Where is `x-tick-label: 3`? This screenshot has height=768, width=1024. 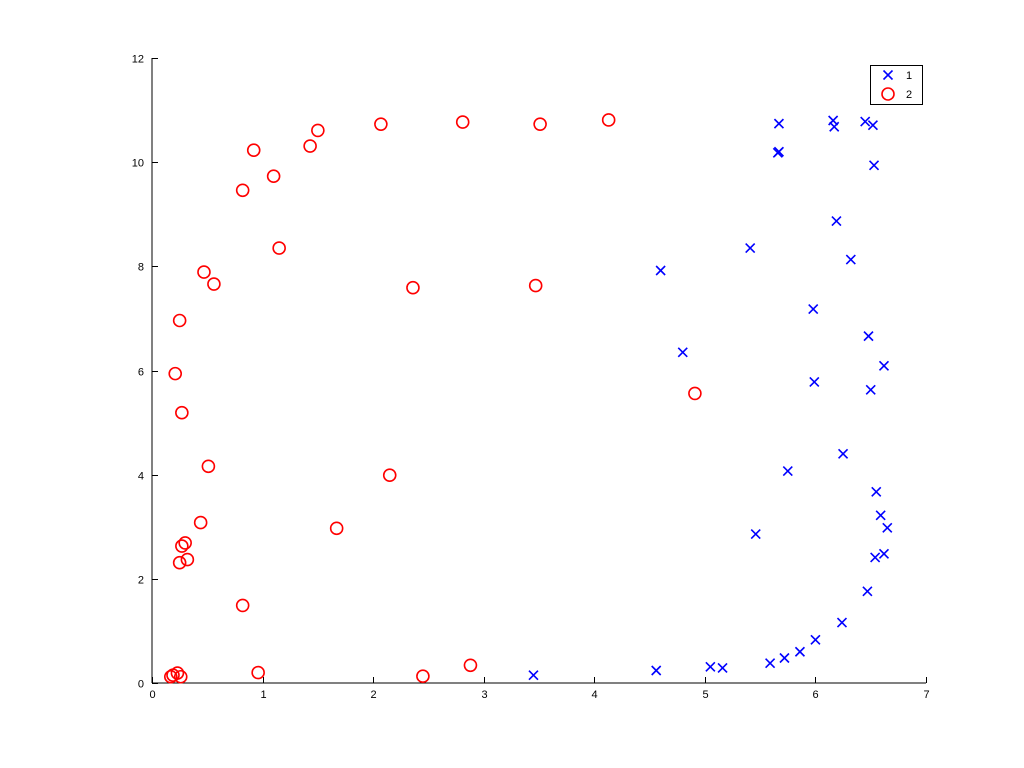 x-tick-label: 3 is located at coordinates (484, 695).